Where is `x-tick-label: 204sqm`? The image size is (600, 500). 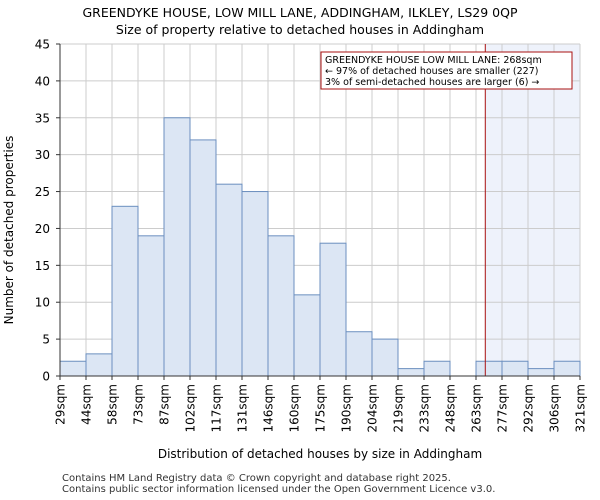 x-tick-label: 204sqm is located at coordinates (373, 408).